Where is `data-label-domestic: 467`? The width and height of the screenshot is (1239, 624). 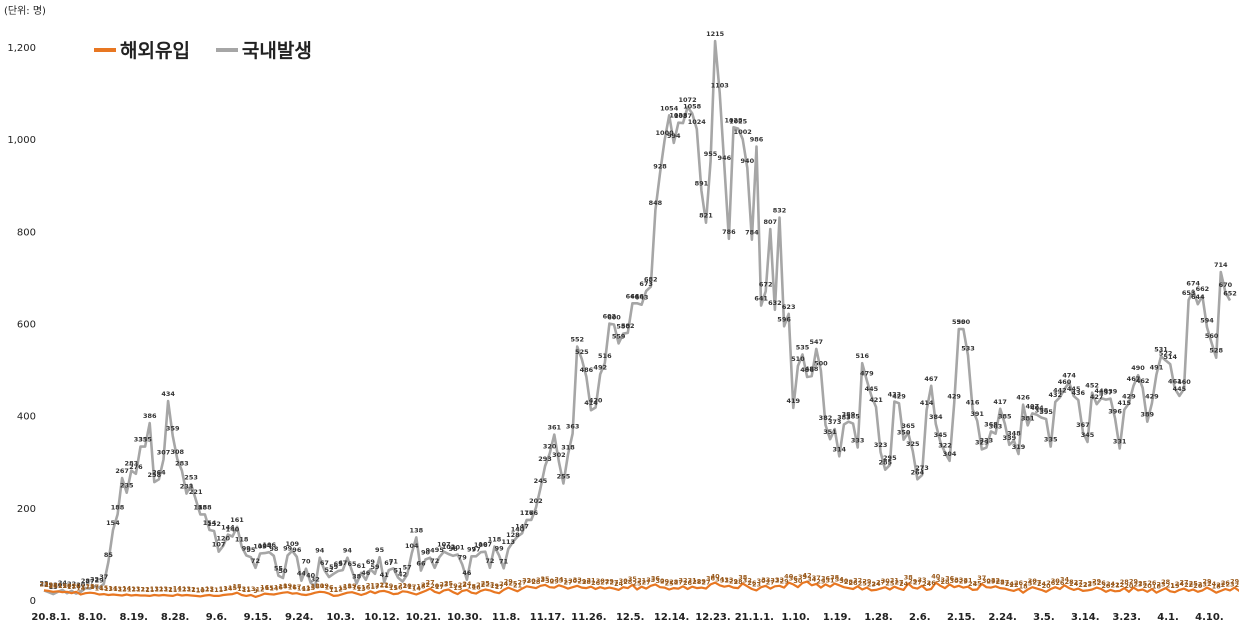
data-label-domestic: 467 is located at coordinates (931, 379).